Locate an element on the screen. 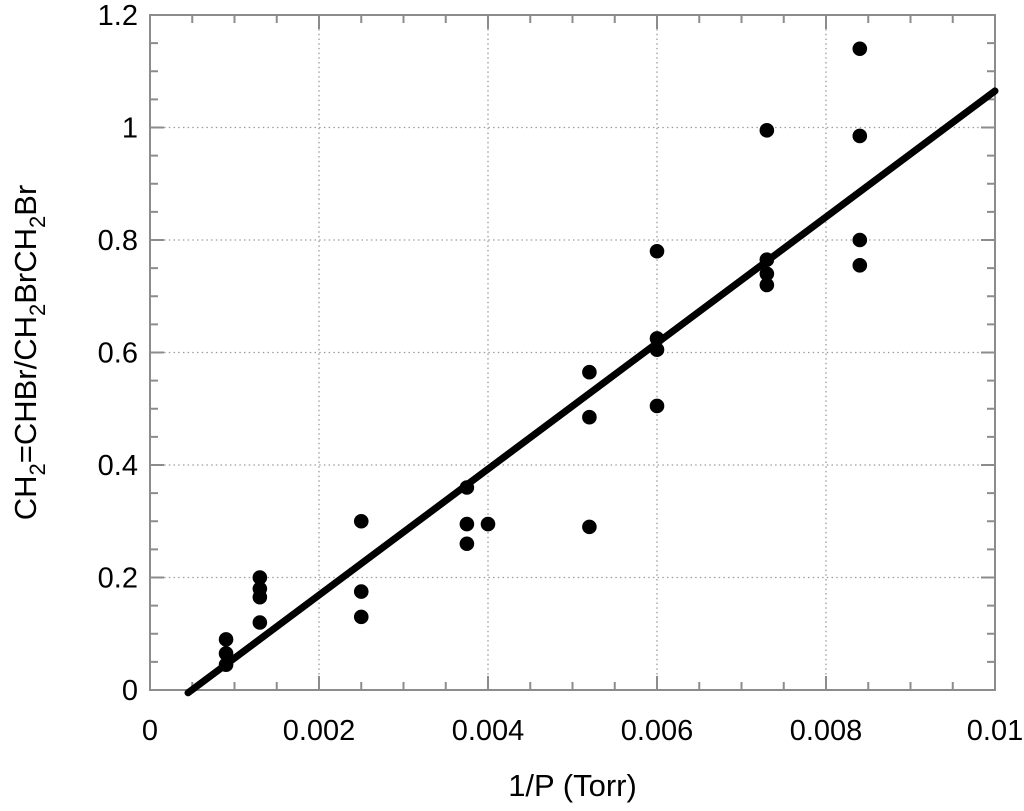 The height and width of the screenshot is (811, 1024). x-tick-label: 0.008 is located at coordinates (826, 731).